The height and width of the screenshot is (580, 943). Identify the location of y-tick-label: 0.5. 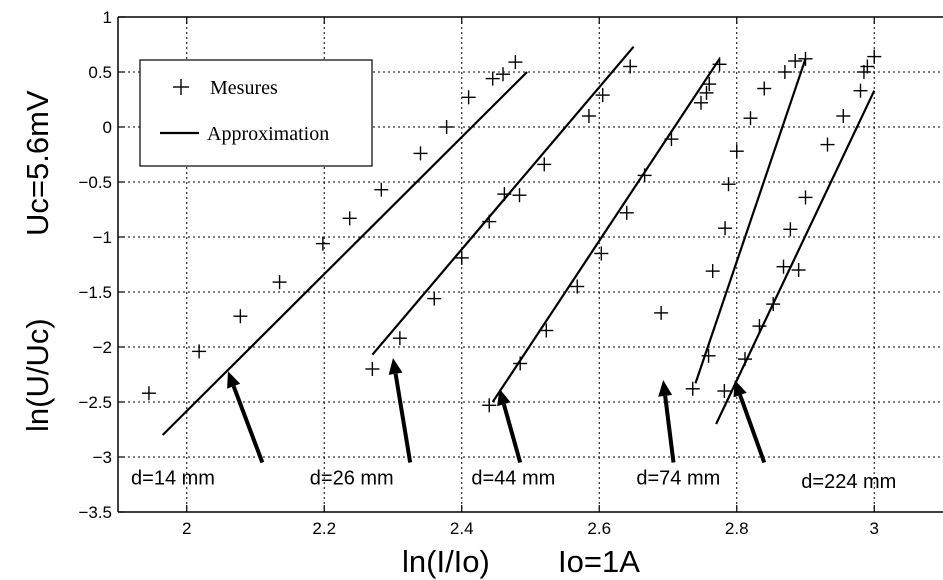
(100, 72).